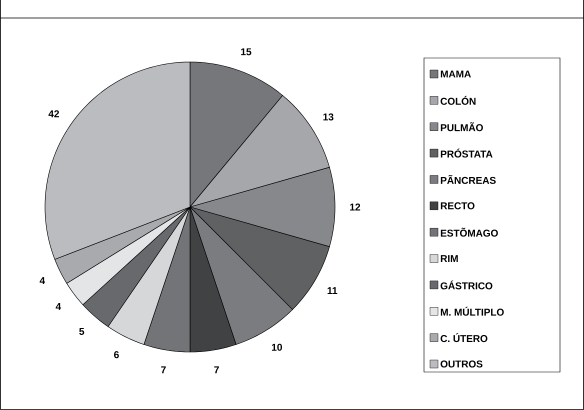 The image size is (584, 410). What do you see at coordinates (472, 311) in the screenshot?
I see `legend-label: M. MÚLTIPLO` at bounding box center [472, 311].